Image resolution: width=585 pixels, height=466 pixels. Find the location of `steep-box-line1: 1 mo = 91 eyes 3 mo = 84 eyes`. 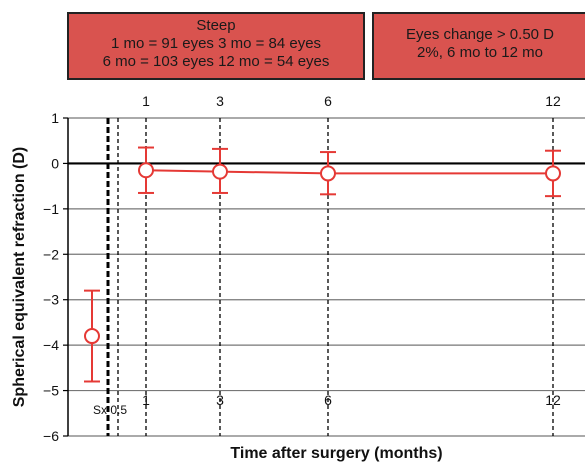

steep-box-line1: 1 mo = 91 eyes 3 mo = 84 eyes is located at coordinates (216, 43).